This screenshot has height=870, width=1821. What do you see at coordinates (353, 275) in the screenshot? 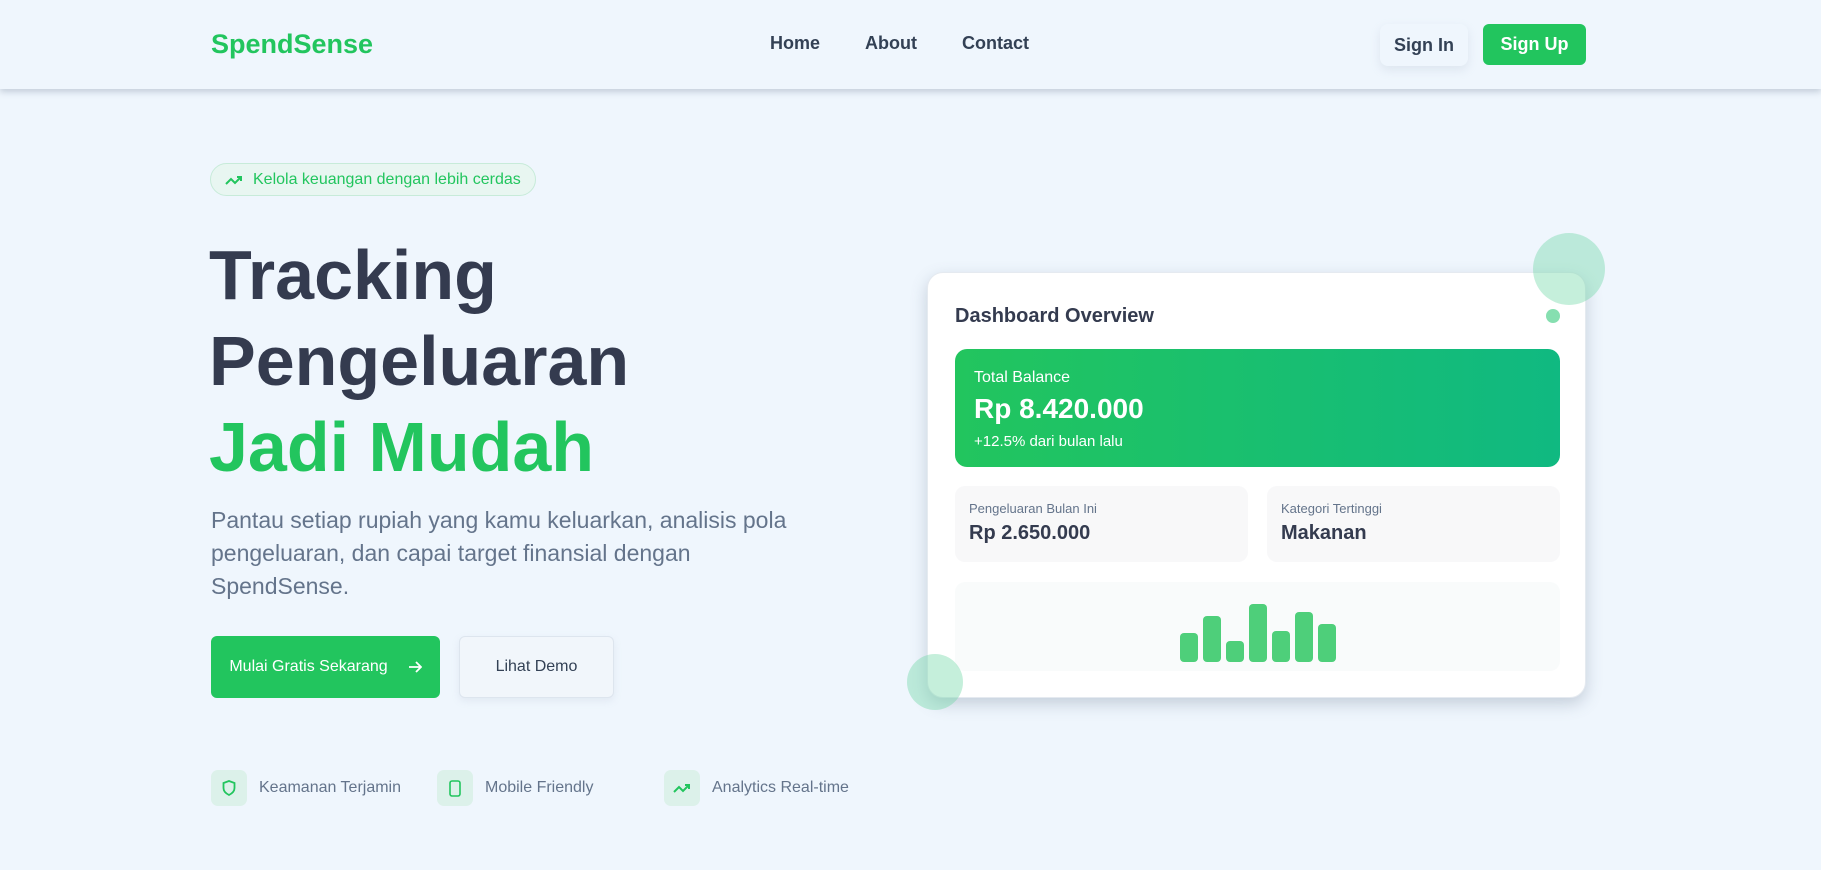
I see `hero-title-line1: Tracking` at bounding box center [353, 275].